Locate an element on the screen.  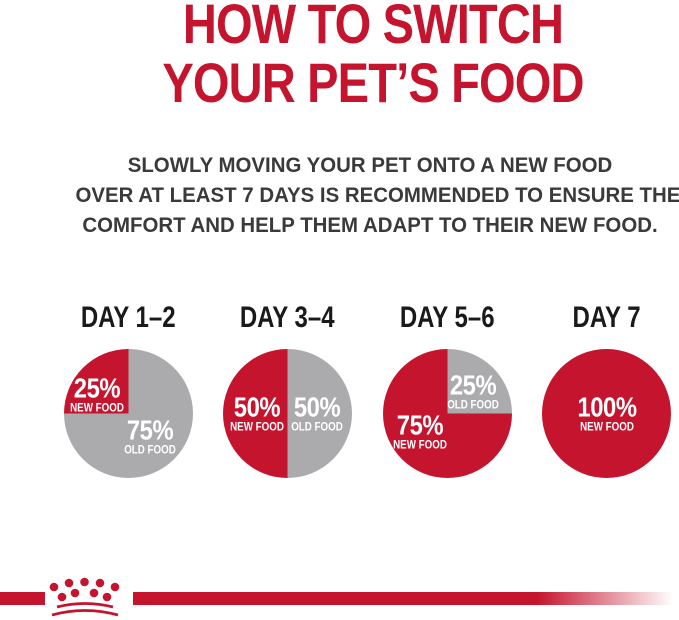
royal-canin-crown-icon is located at coordinates (84, 597).